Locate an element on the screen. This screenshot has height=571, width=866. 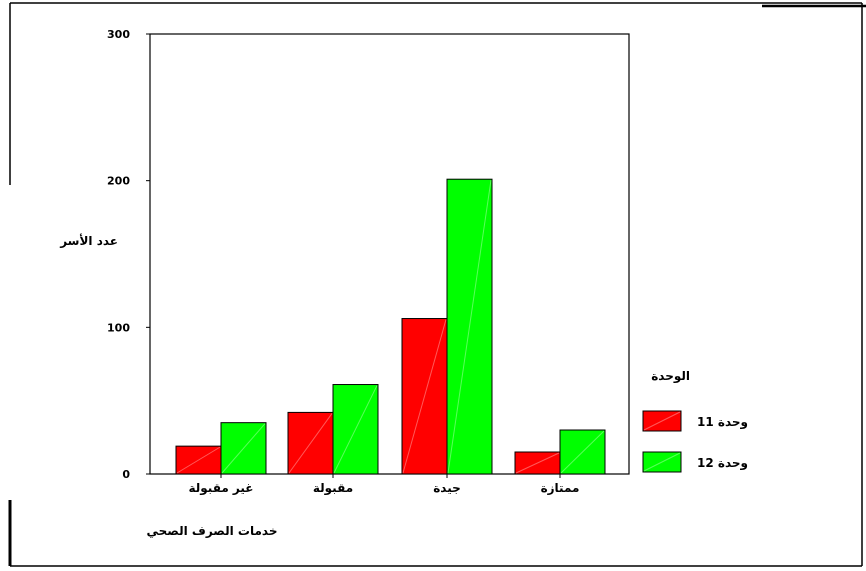
legend-title: الوحدة is located at coordinates (670, 376).